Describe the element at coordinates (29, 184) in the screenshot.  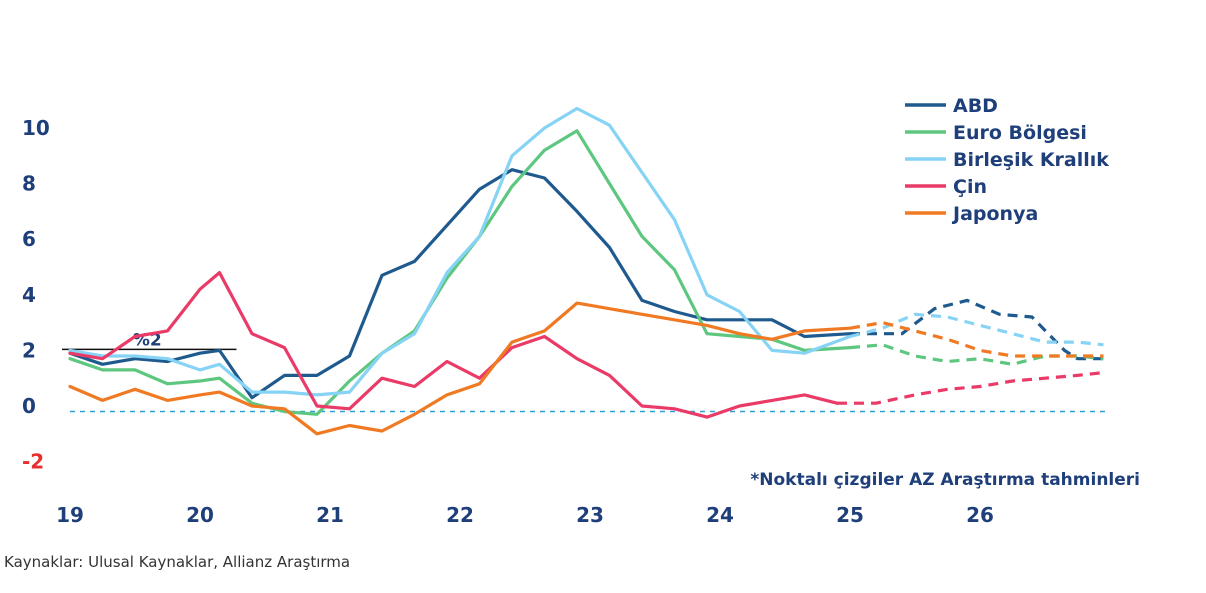
I see `y-tick-label: 8` at that location.